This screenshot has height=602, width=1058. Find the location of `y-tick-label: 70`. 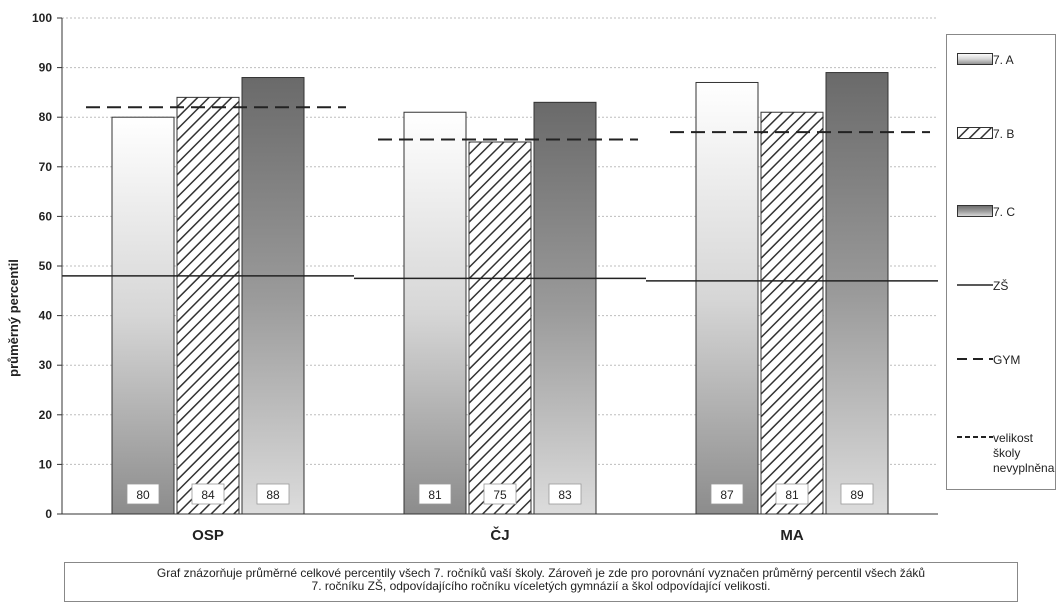

y-tick-label: 70 is located at coordinates (46, 167).